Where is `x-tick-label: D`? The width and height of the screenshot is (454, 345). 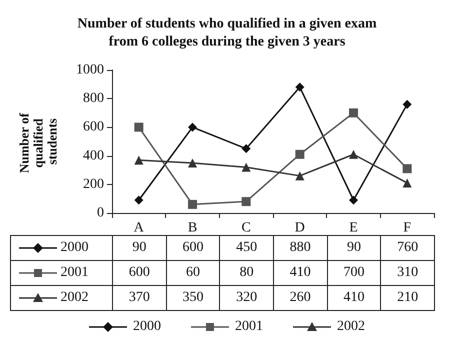 x-tick-label: D is located at coordinates (299, 228).